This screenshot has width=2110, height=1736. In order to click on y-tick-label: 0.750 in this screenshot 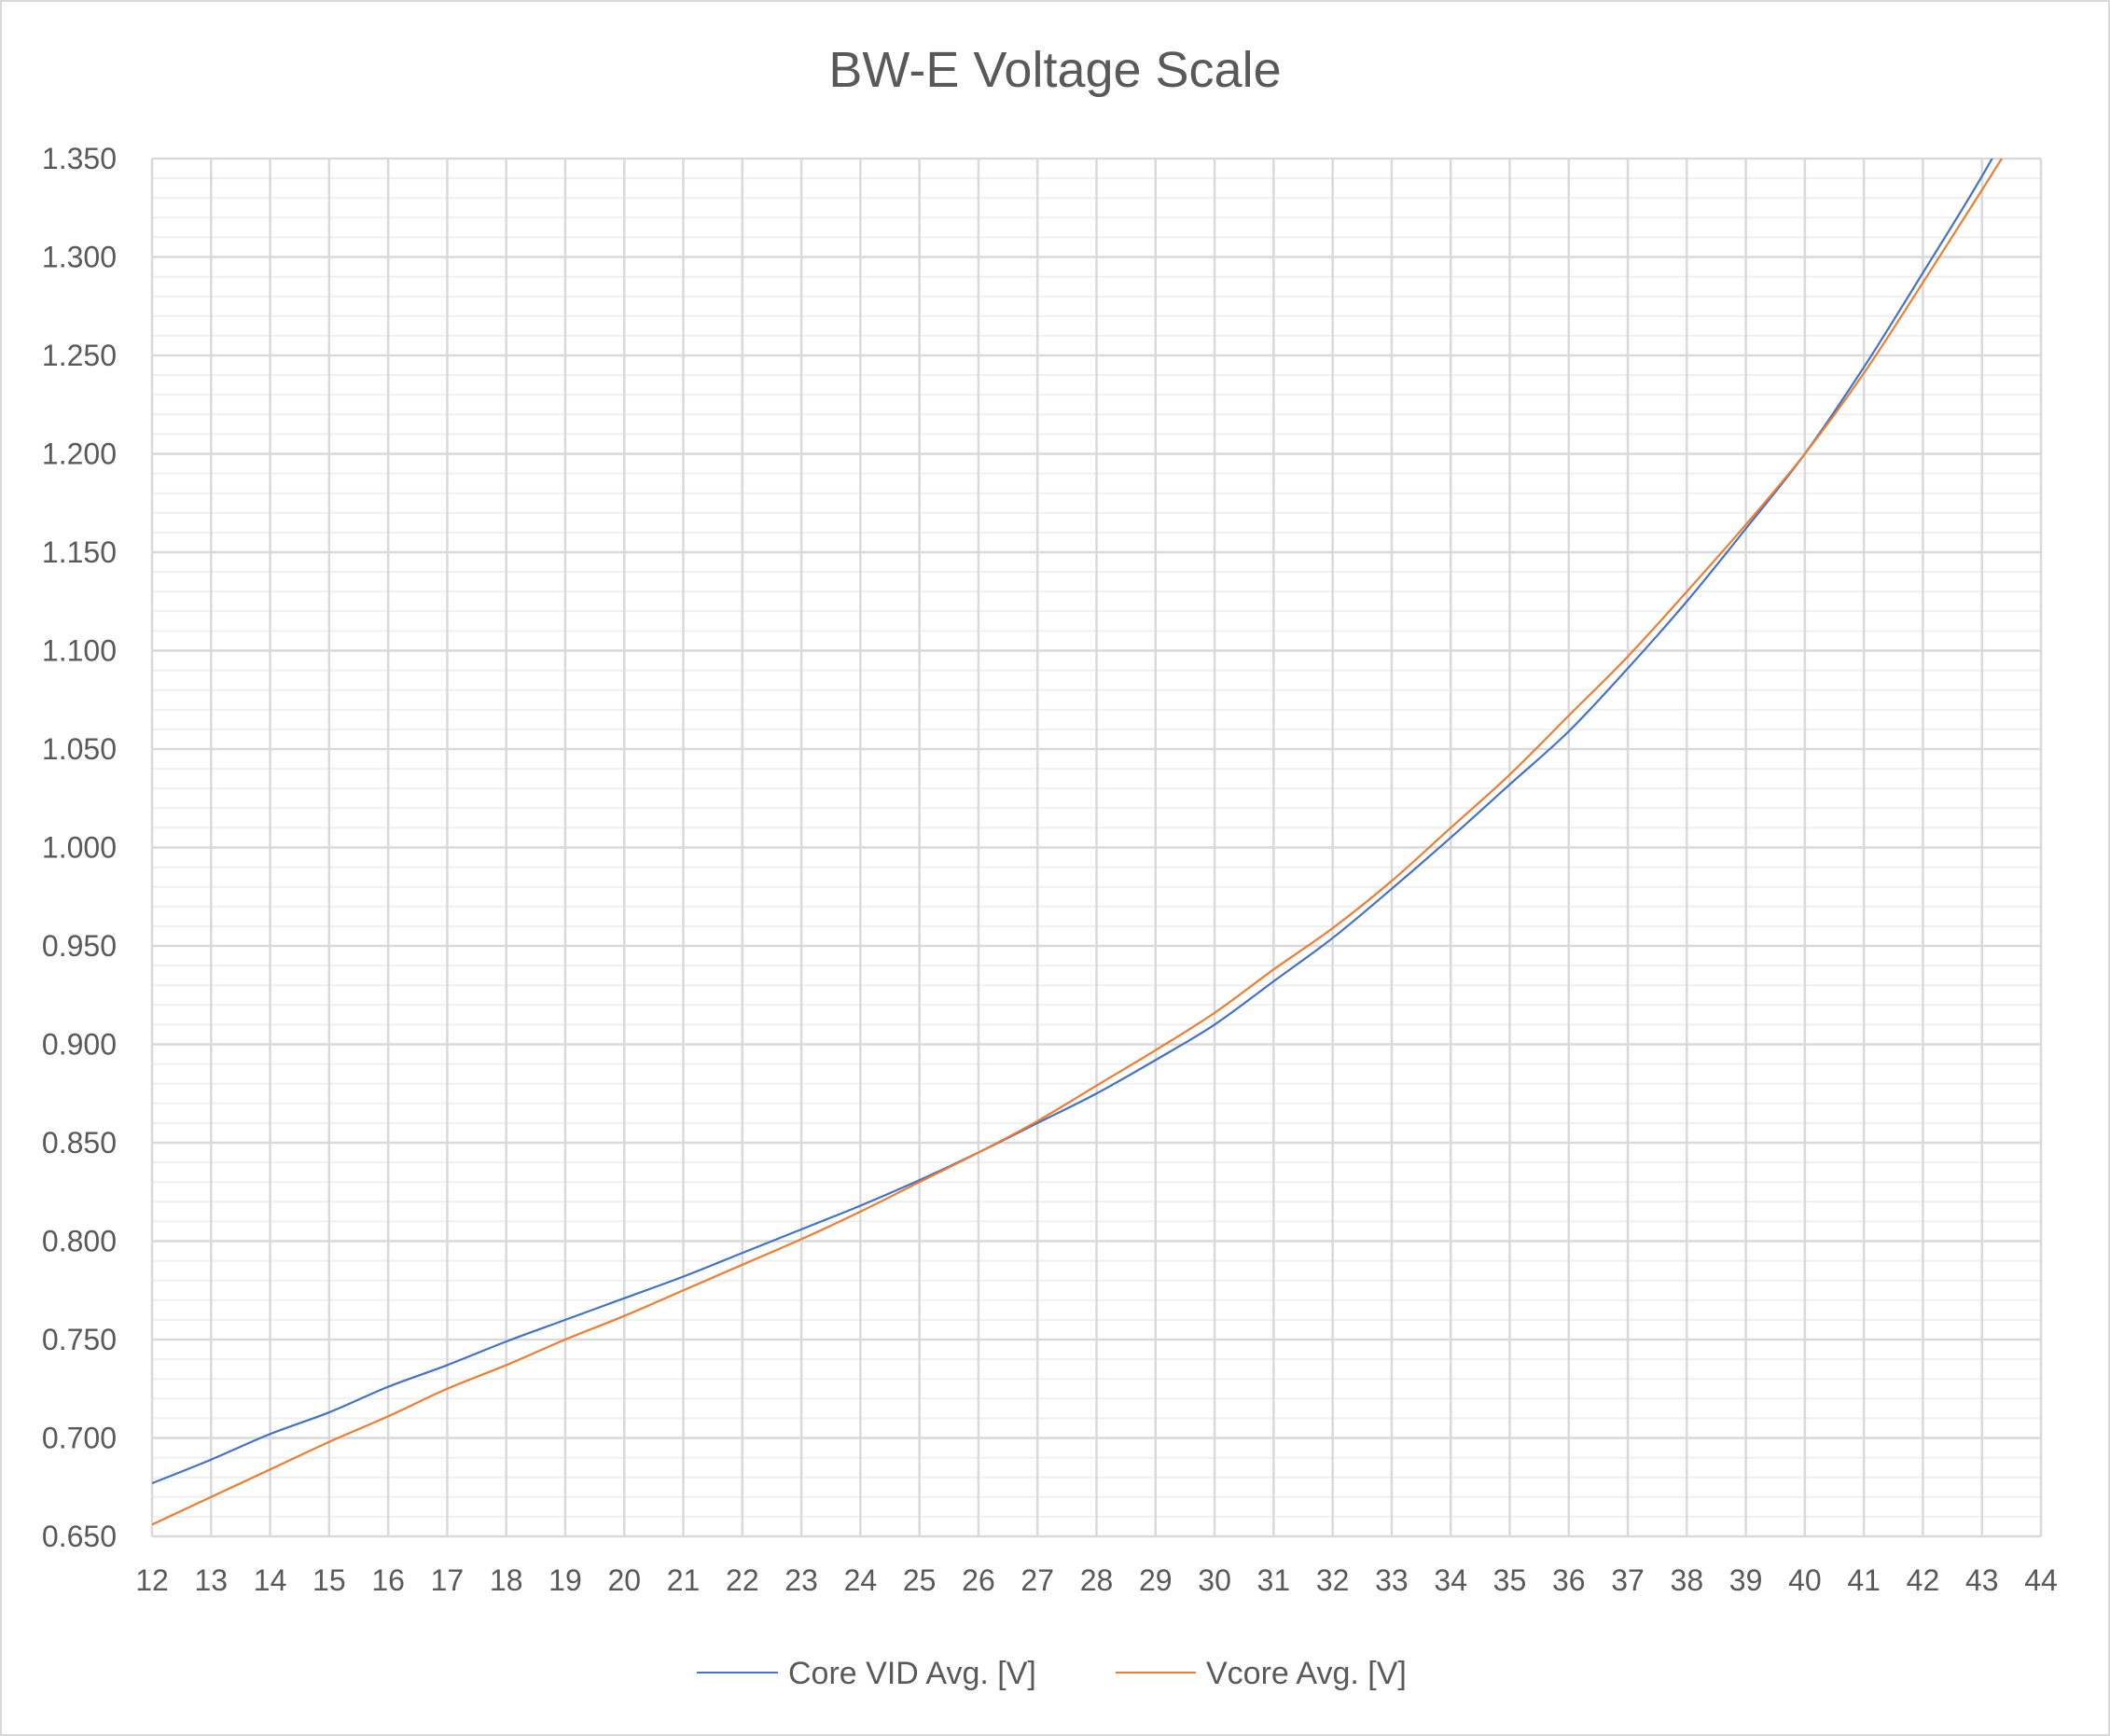, I will do `click(80, 1339)`.